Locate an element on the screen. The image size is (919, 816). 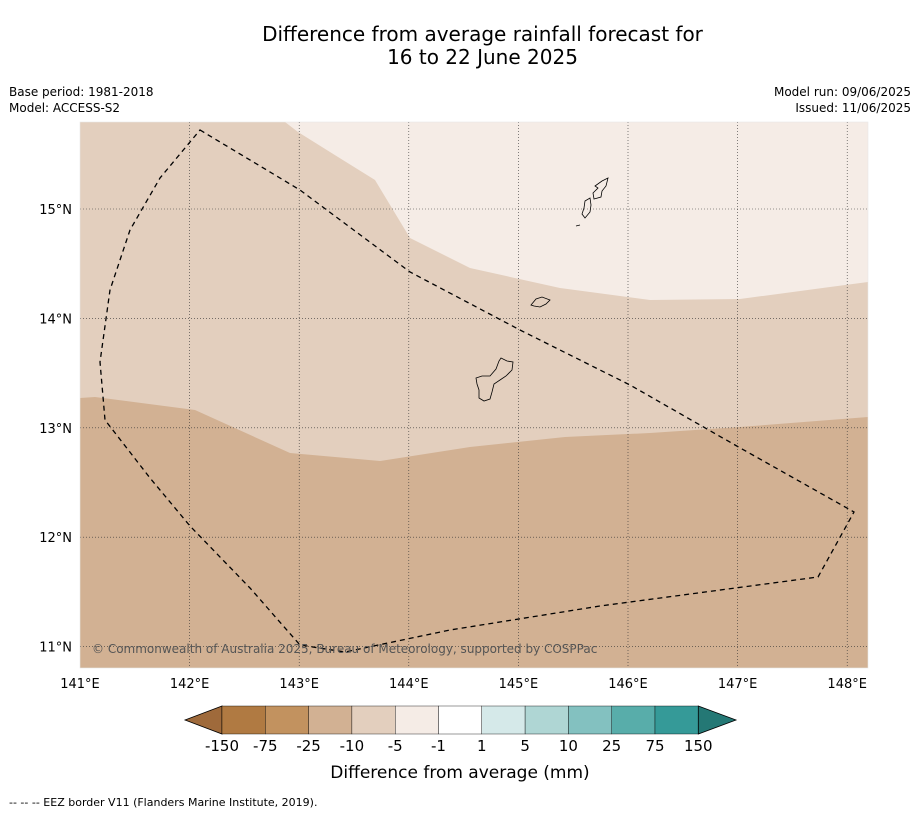
colorbar-tick-label: -5 is located at coordinates (395, 746).